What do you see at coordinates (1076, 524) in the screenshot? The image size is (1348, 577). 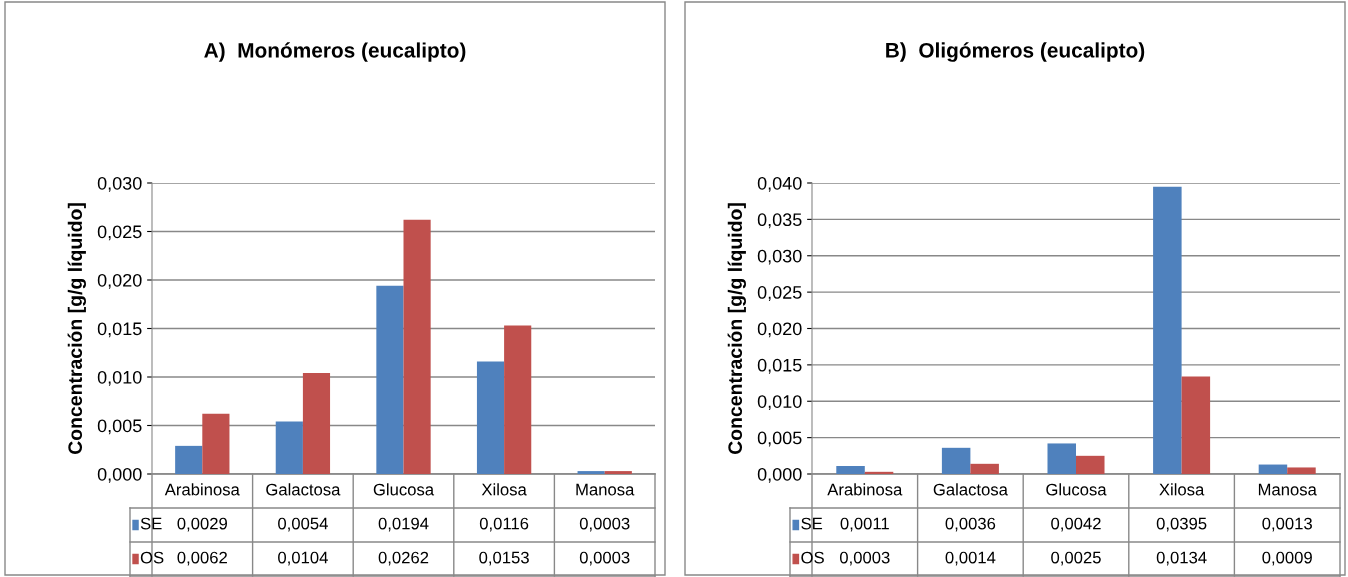 I see `data-label: 0,0042` at bounding box center [1076, 524].